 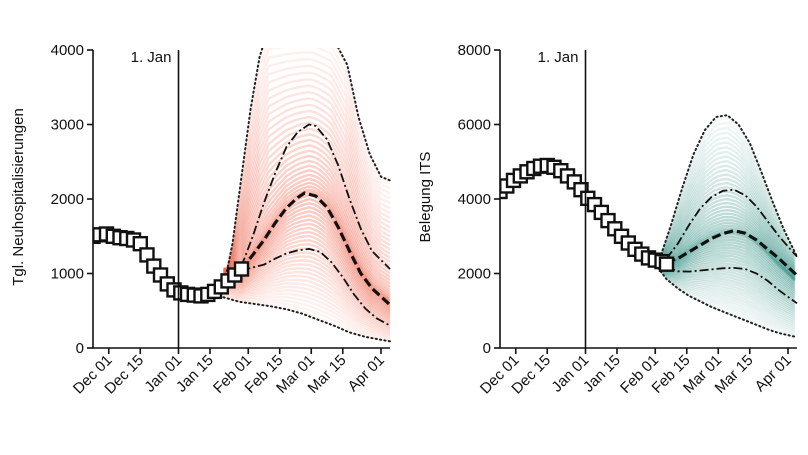 I want to click on outer-lower-quantile-line, so click(x=306, y=319).